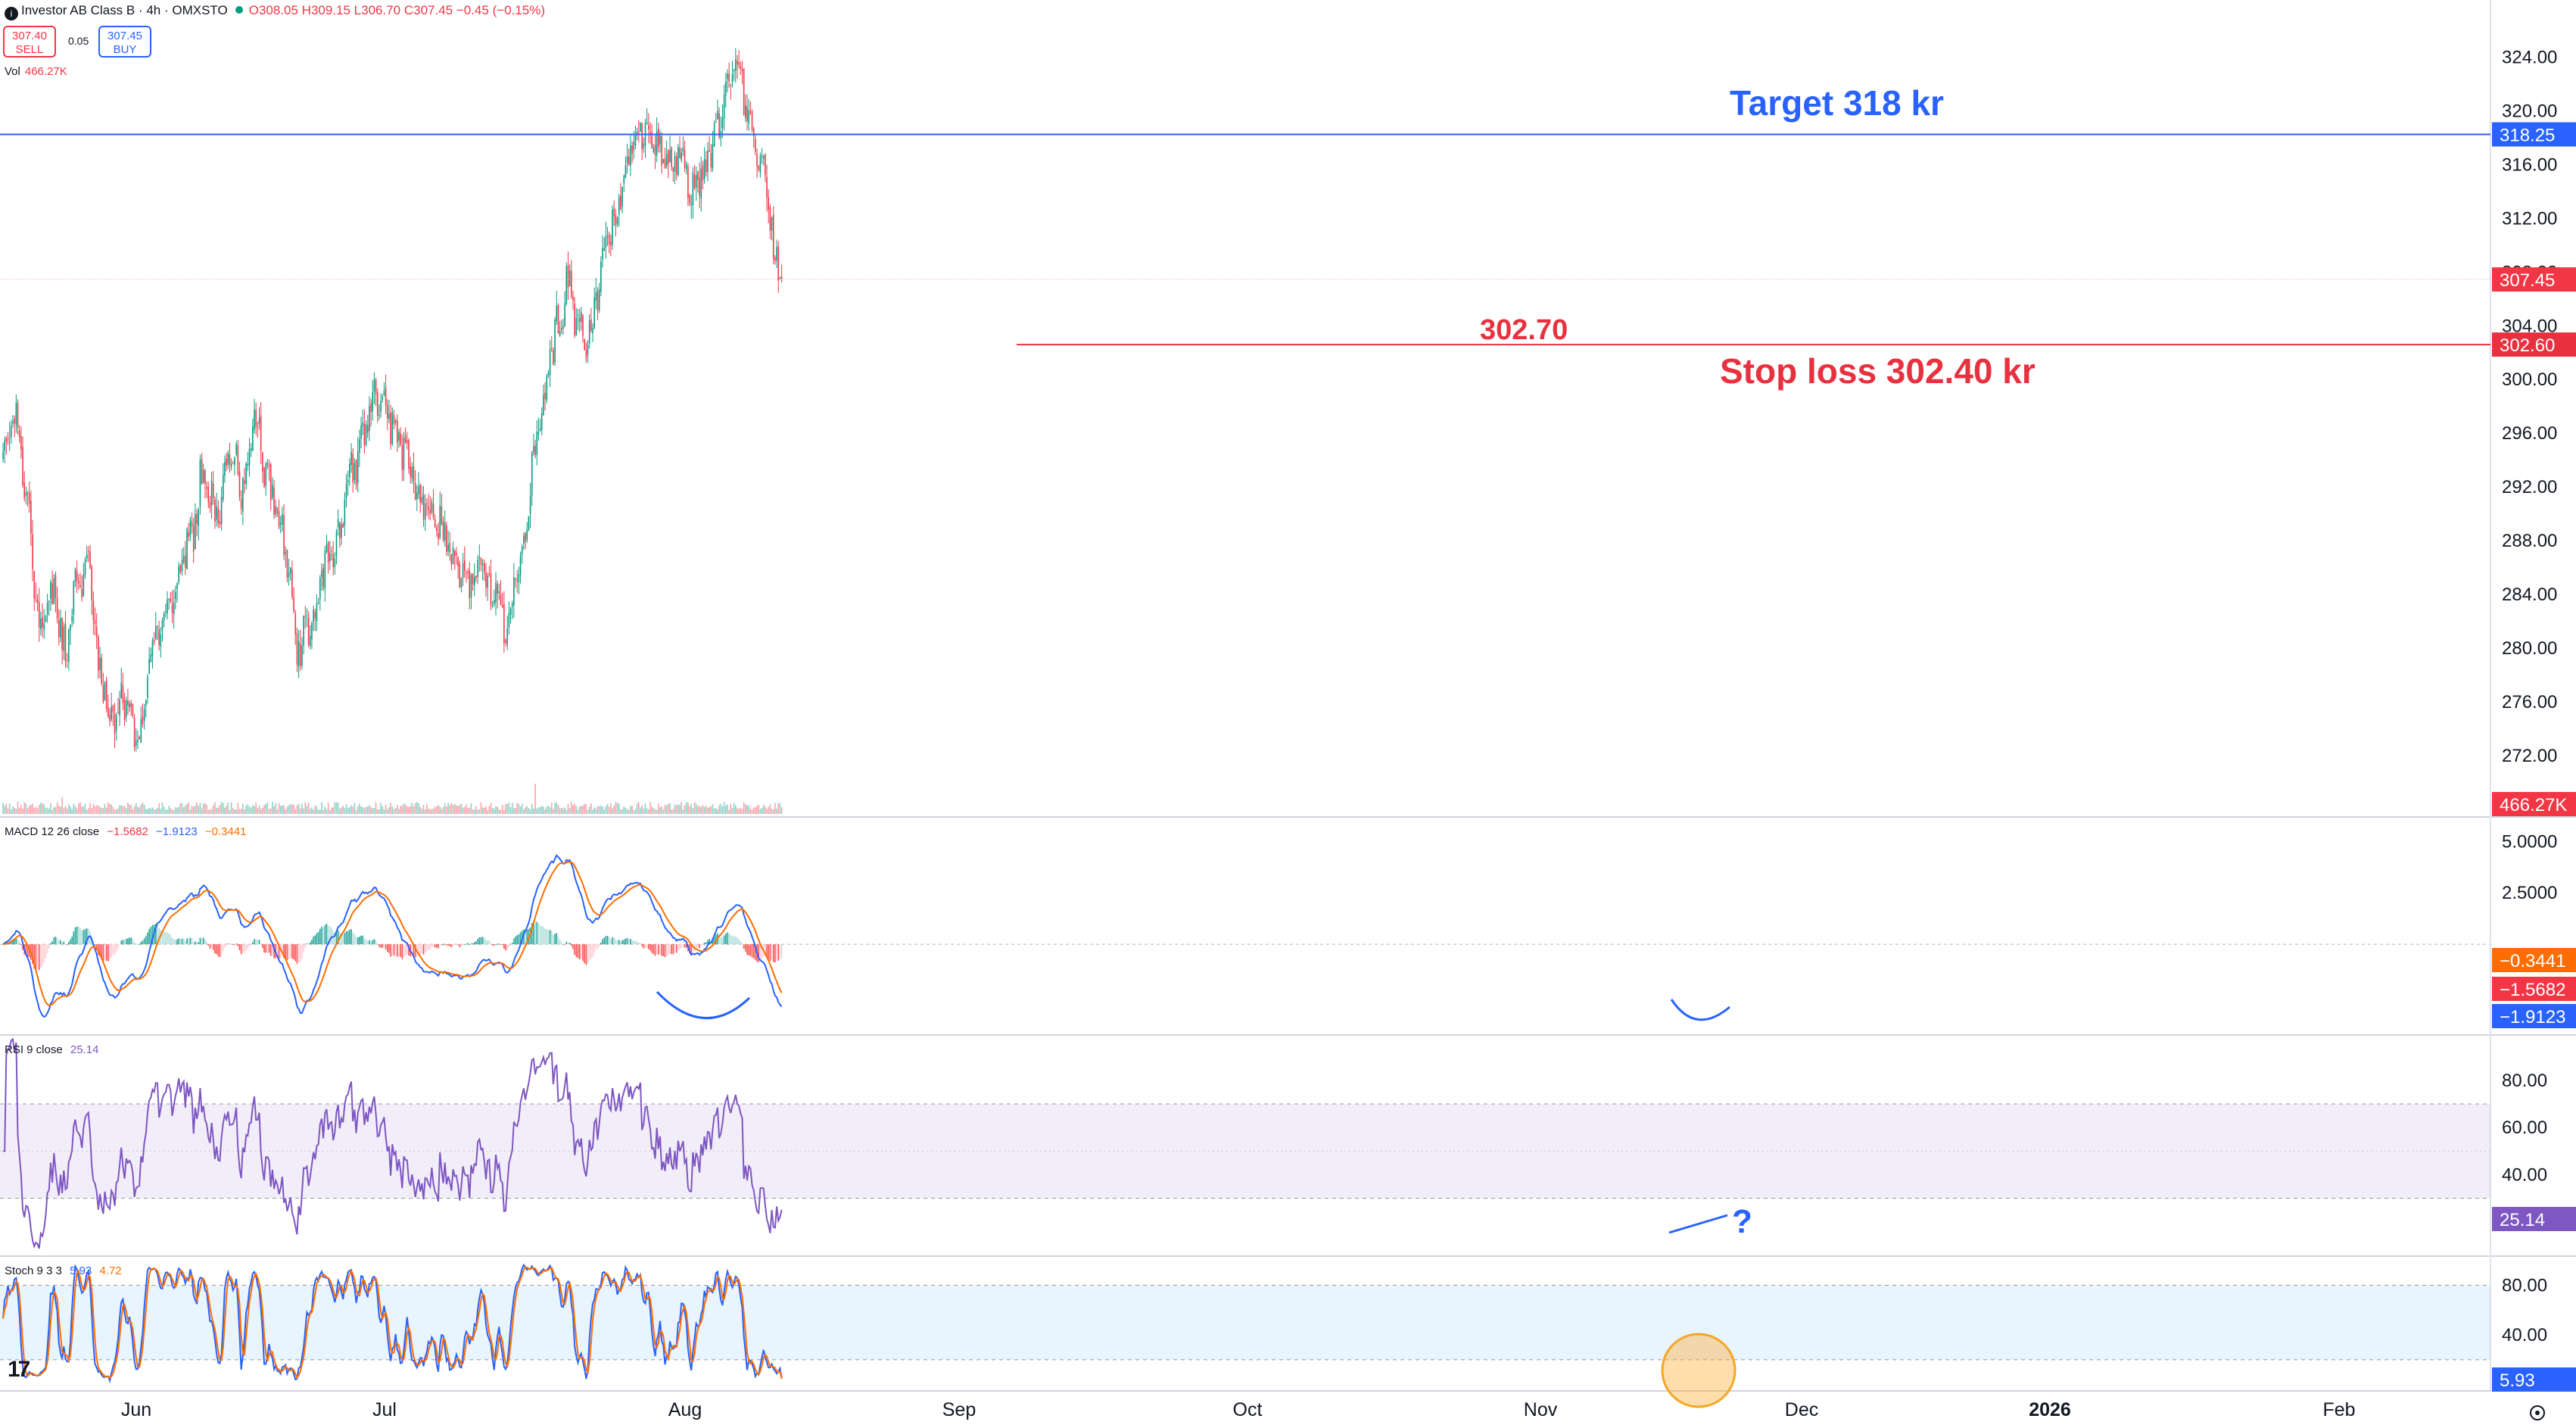 This screenshot has height=1428, width=2576. I want to click on stoch-k-line, so click(392, 1323).